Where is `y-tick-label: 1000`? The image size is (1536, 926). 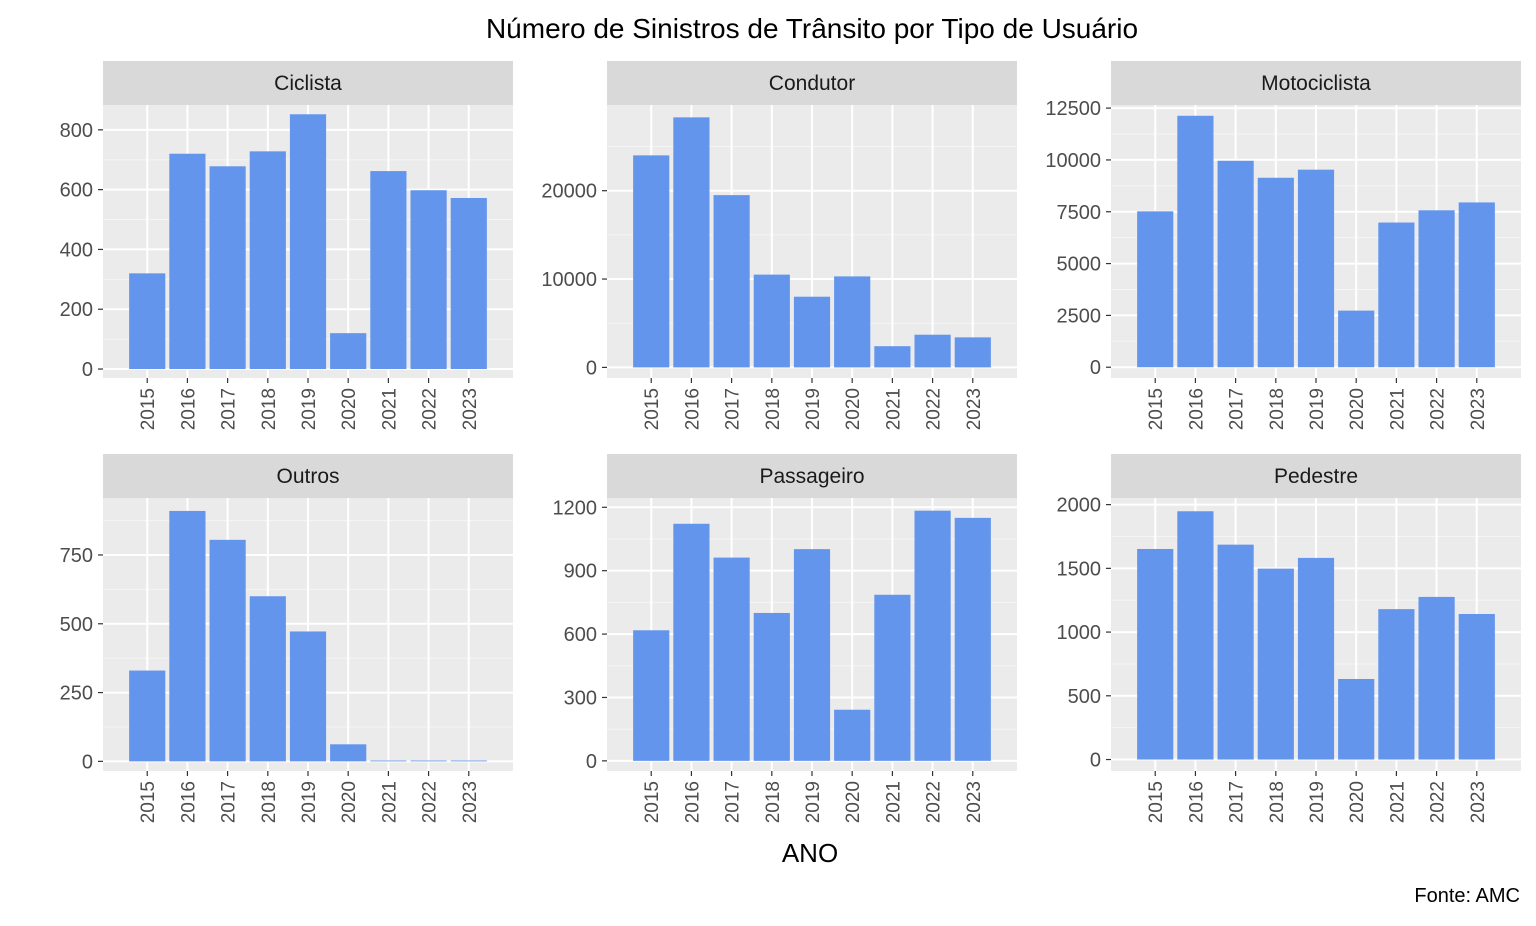
y-tick-label: 1000 is located at coordinates (1079, 633).